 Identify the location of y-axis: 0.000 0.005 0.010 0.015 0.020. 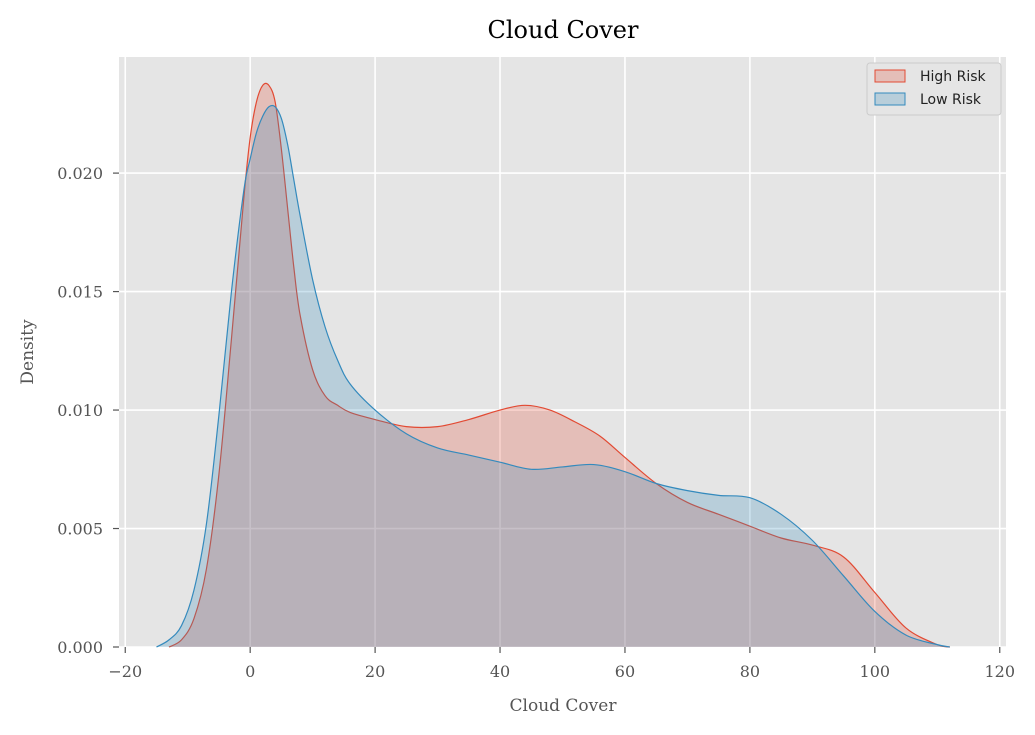
(88, 410).